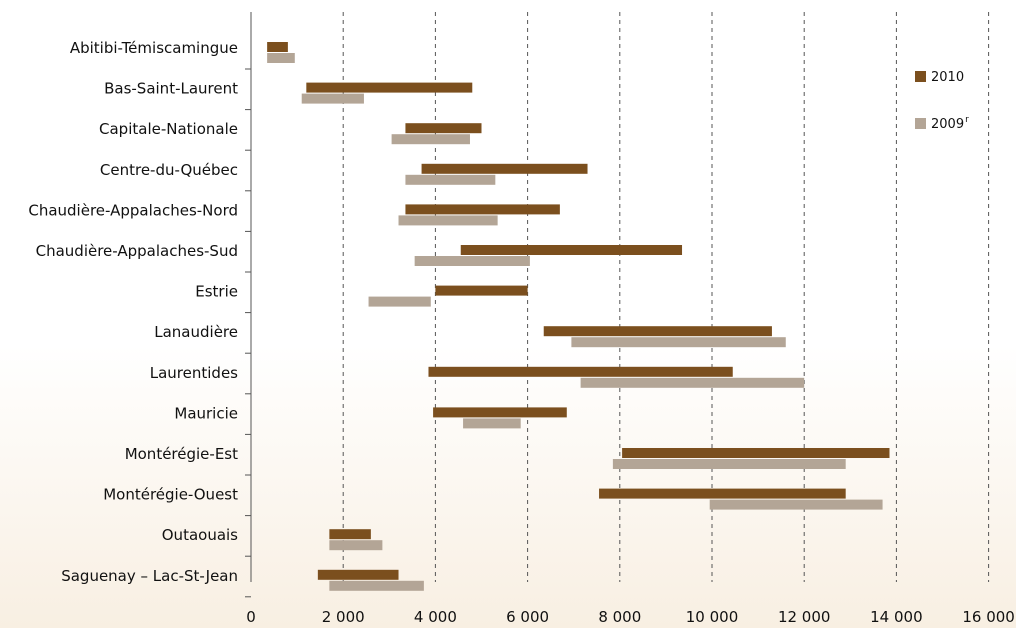  Describe the element at coordinates (435, 617) in the screenshot. I see `x-tick-label: 4 000` at that location.